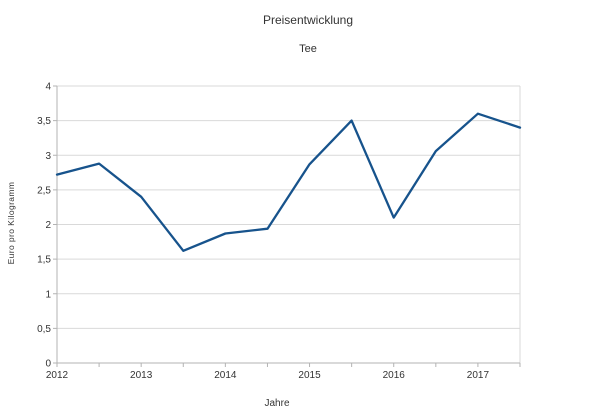 This screenshot has height=415, width=600. Describe the element at coordinates (308, 49) in the screenshot. I see `chart-subtitle: Tee` at that location.